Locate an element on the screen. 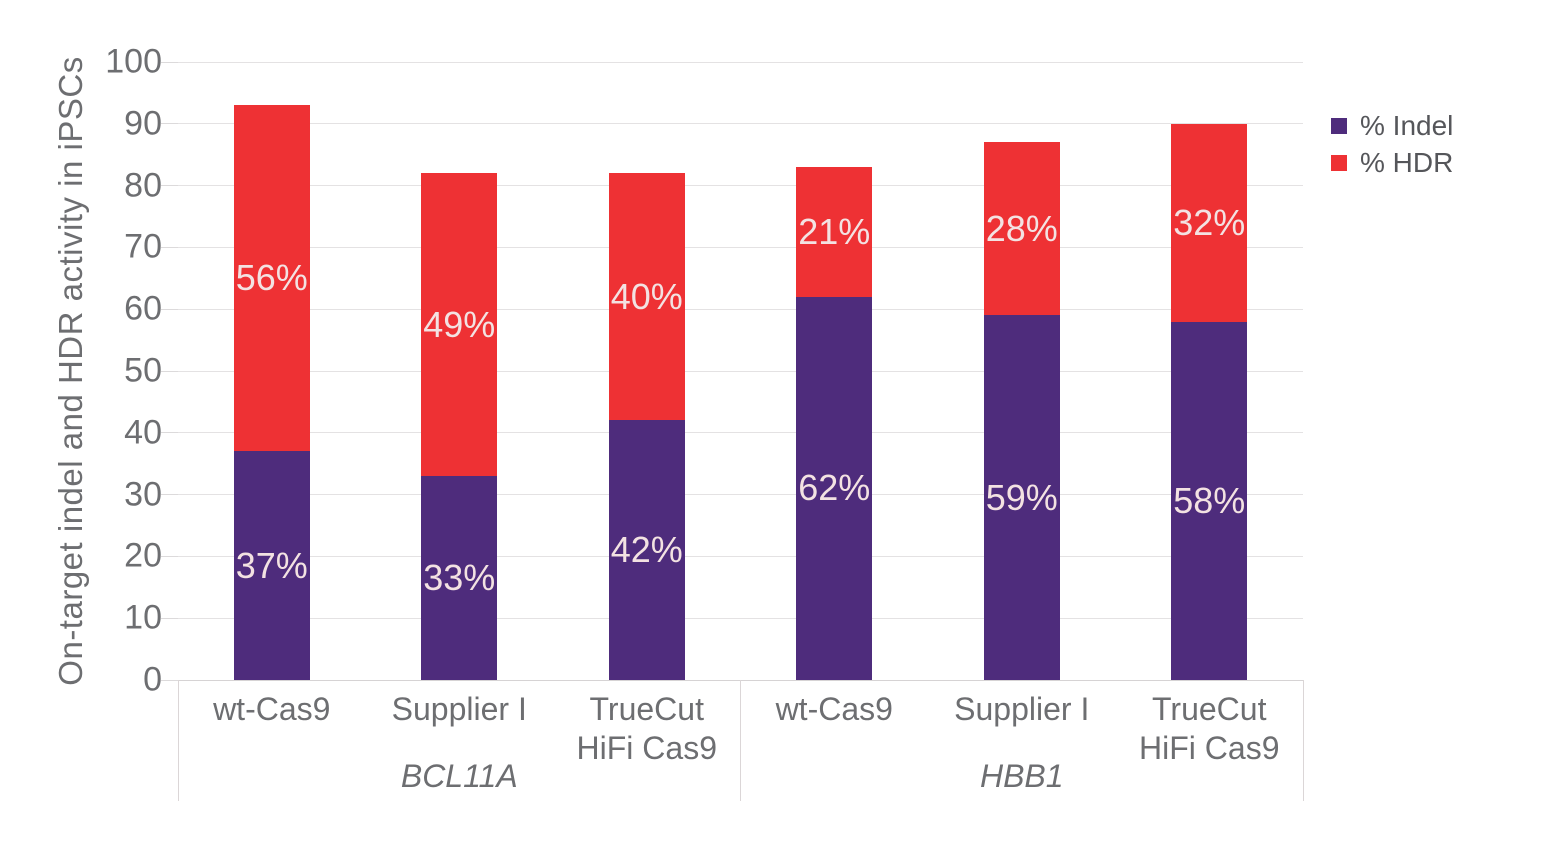  y-tick-label-10: 10 is located at coordinates (143, 617).